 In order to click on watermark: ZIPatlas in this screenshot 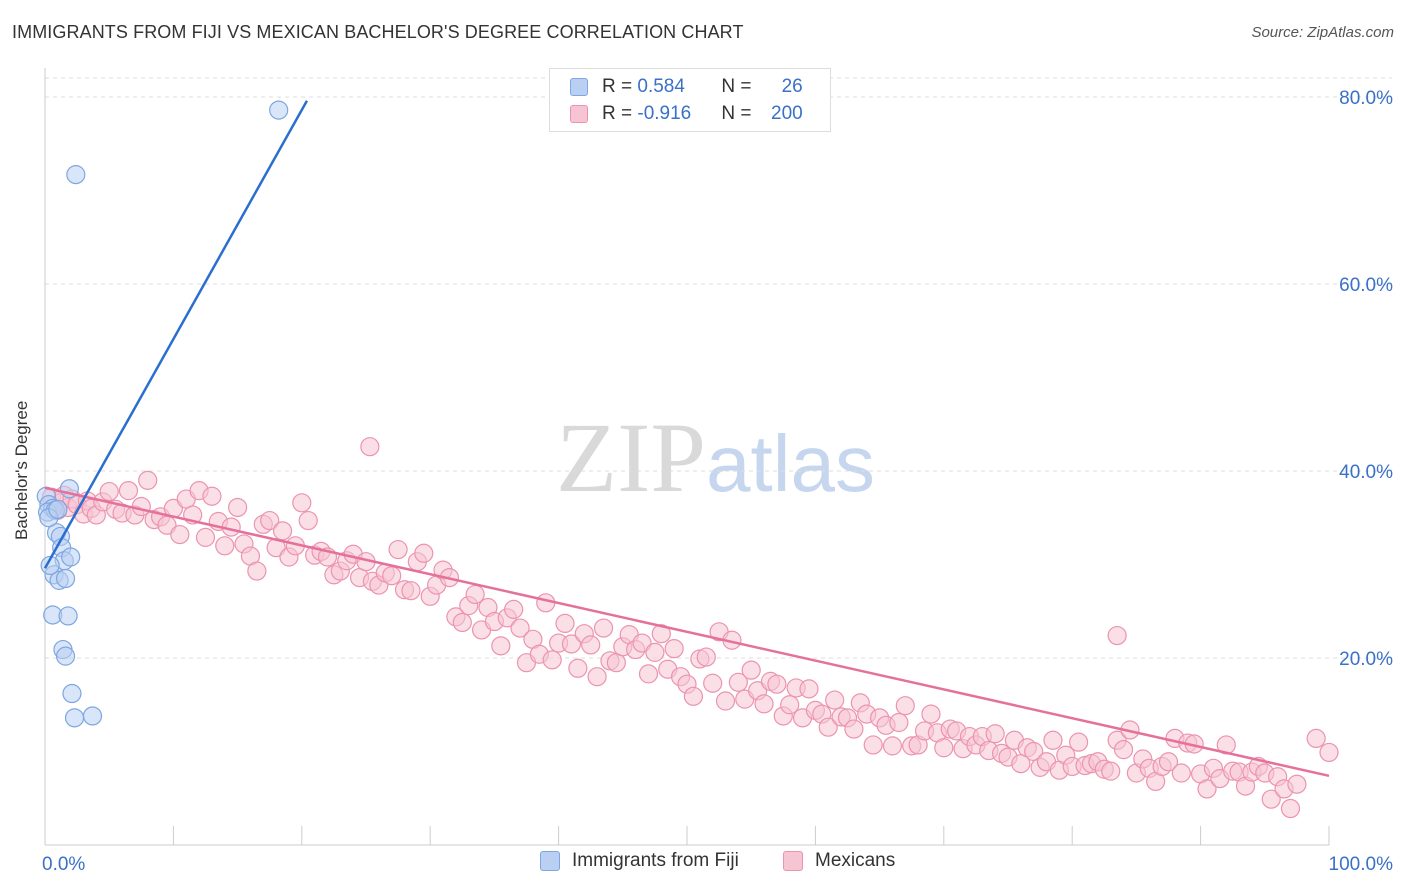, I will do `click(715, 457)`.